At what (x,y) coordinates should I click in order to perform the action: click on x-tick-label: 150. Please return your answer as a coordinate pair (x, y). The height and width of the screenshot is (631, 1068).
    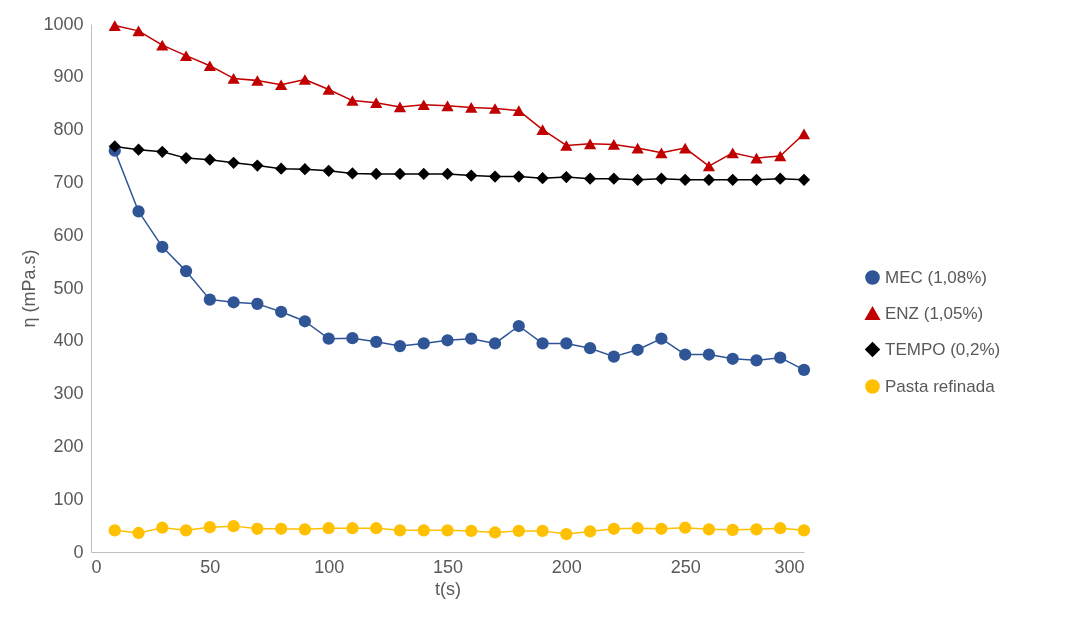
    Looking at the image, I should click on (448, 566).